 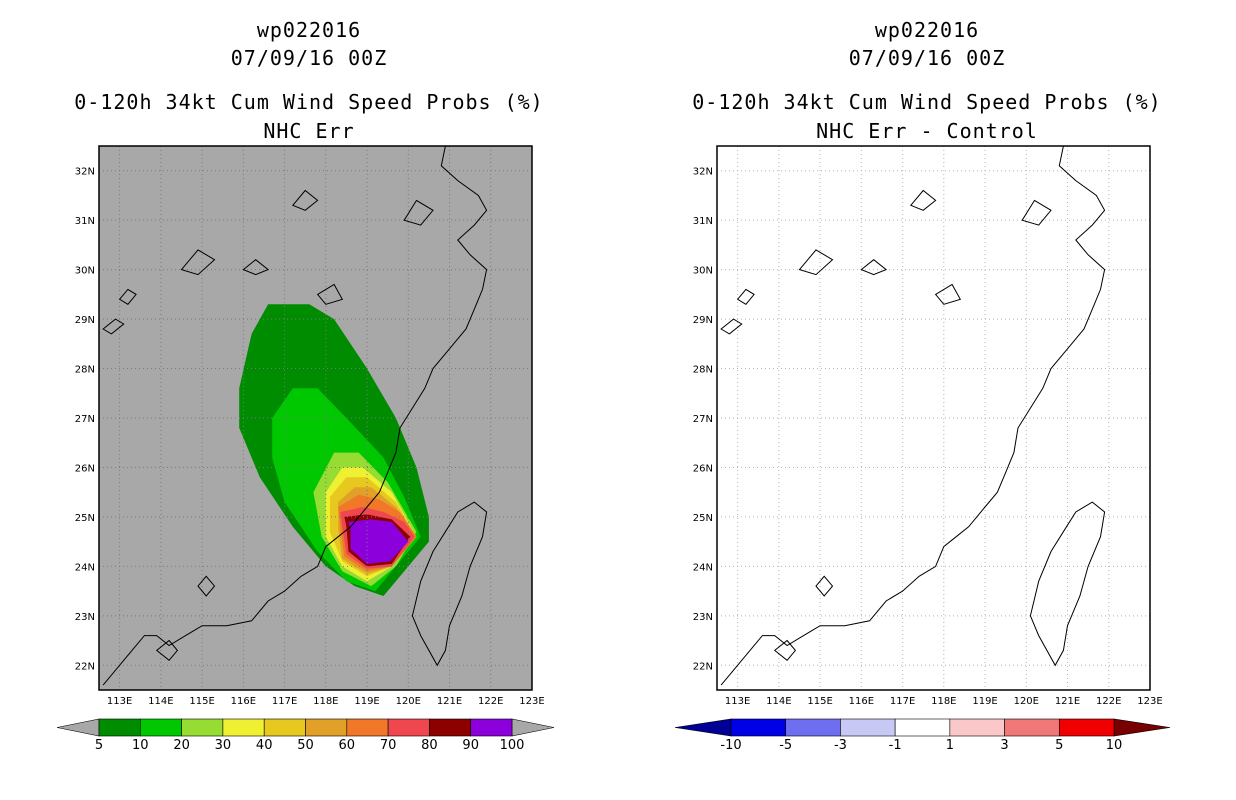 What do you see at coordinates (309, 131) in the screenshot?
I see `panel-subtitle: NHC Err` at bounding box center [309, 131].